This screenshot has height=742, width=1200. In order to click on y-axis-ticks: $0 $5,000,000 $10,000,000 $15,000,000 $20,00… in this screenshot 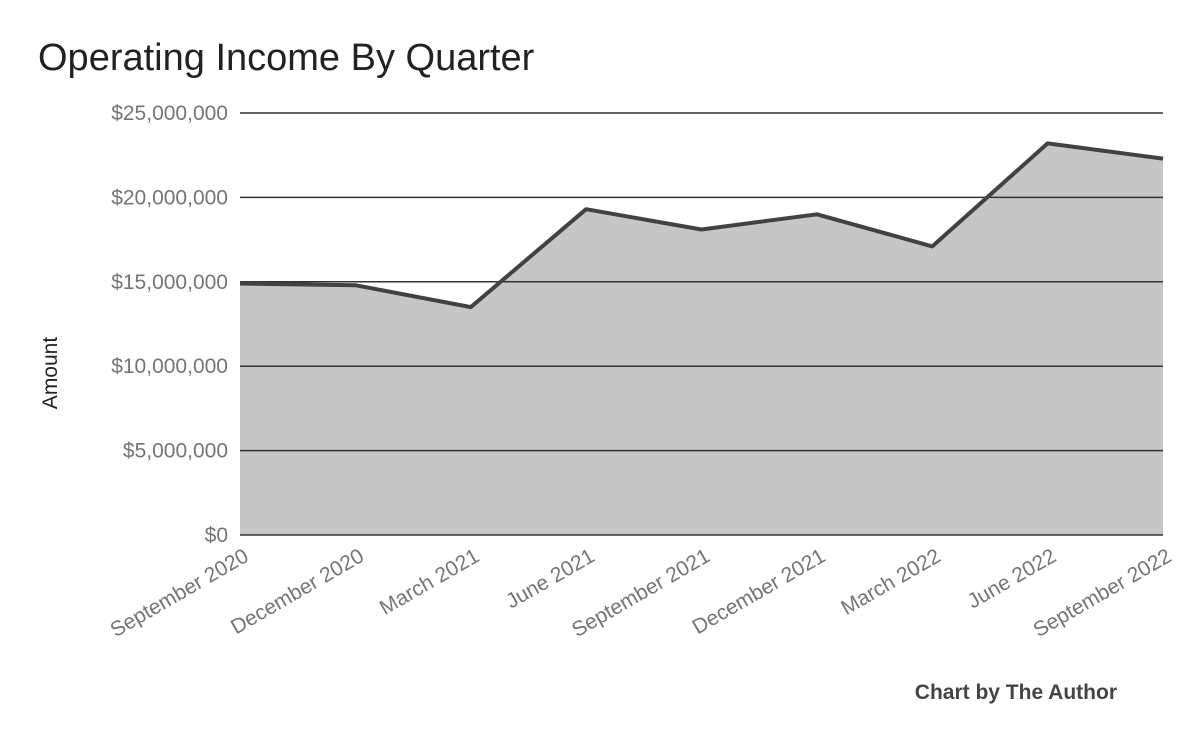, I will do `click(169, 324)`.